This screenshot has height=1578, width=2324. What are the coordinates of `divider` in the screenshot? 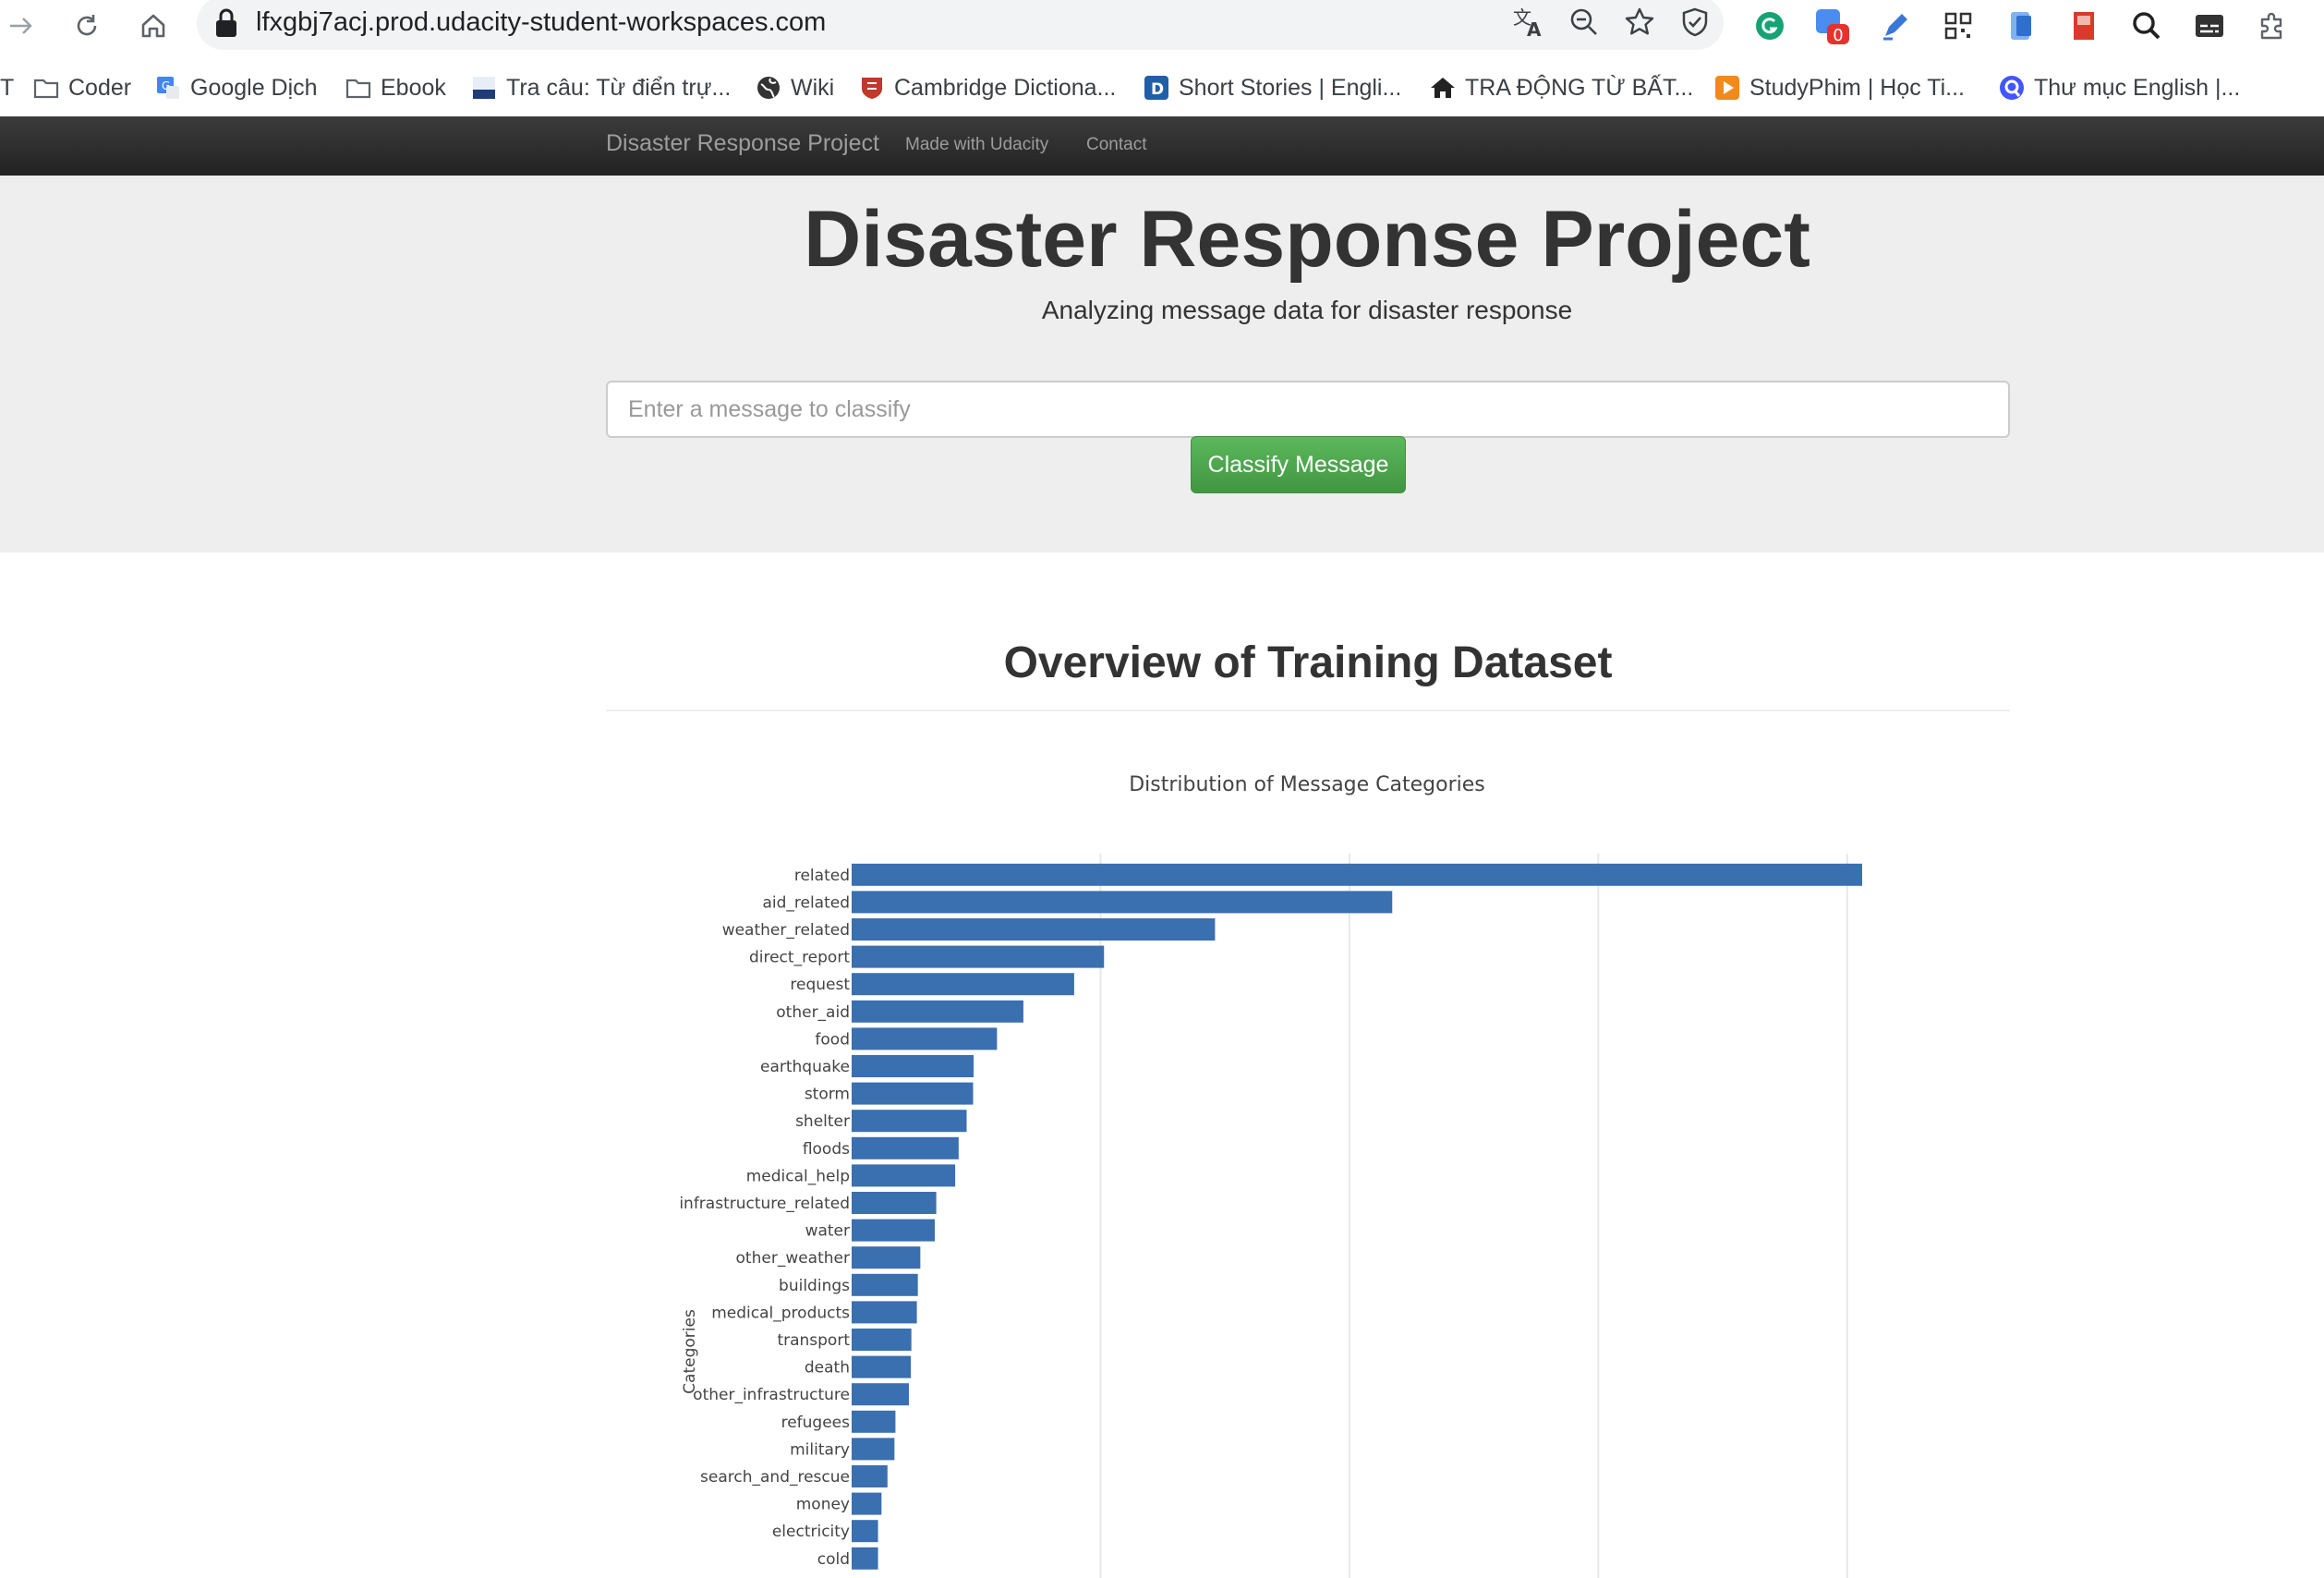 It's located at (1308, 711).